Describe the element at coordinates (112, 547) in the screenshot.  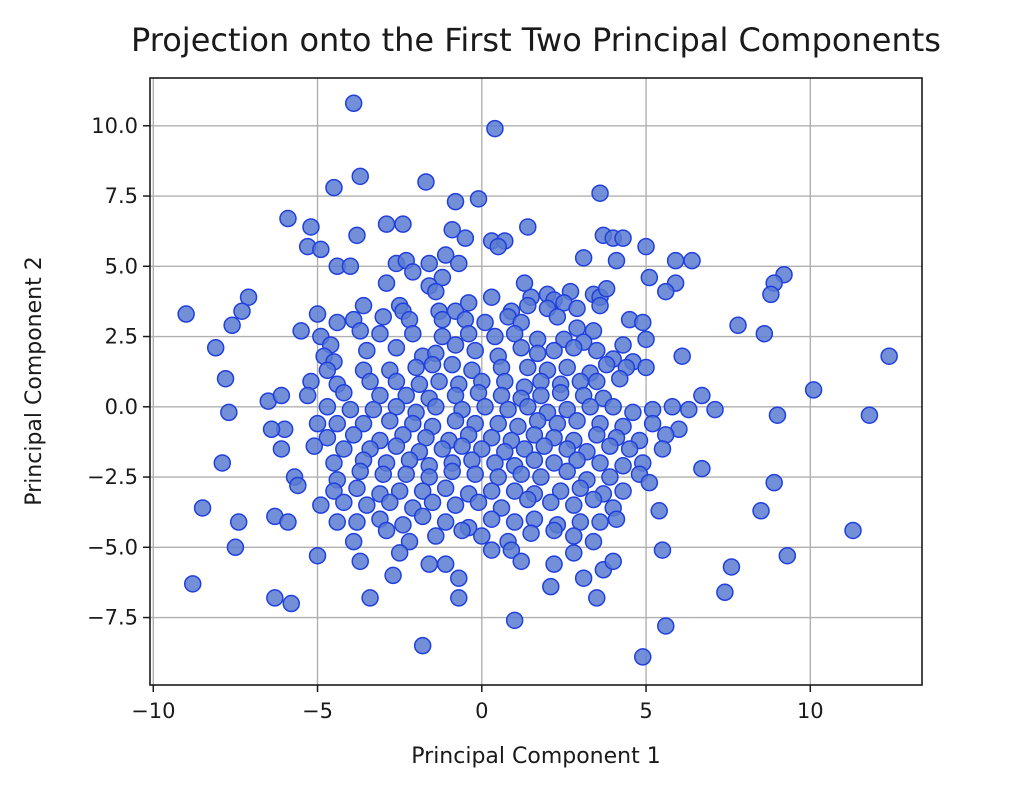
I see `y-tick-label: −5.0` at that location.